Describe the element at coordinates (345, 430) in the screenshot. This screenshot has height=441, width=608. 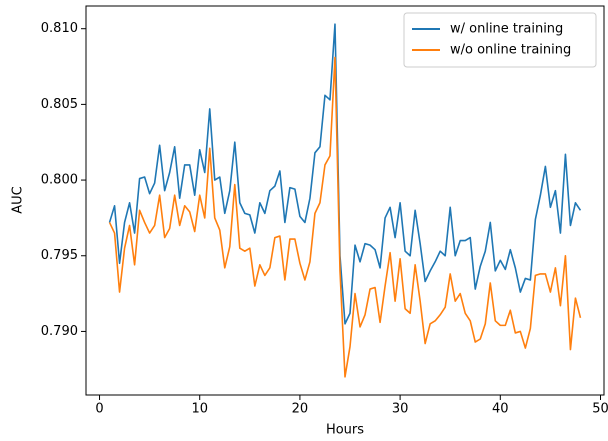
I see `x-axis-label: Hours` at that location.